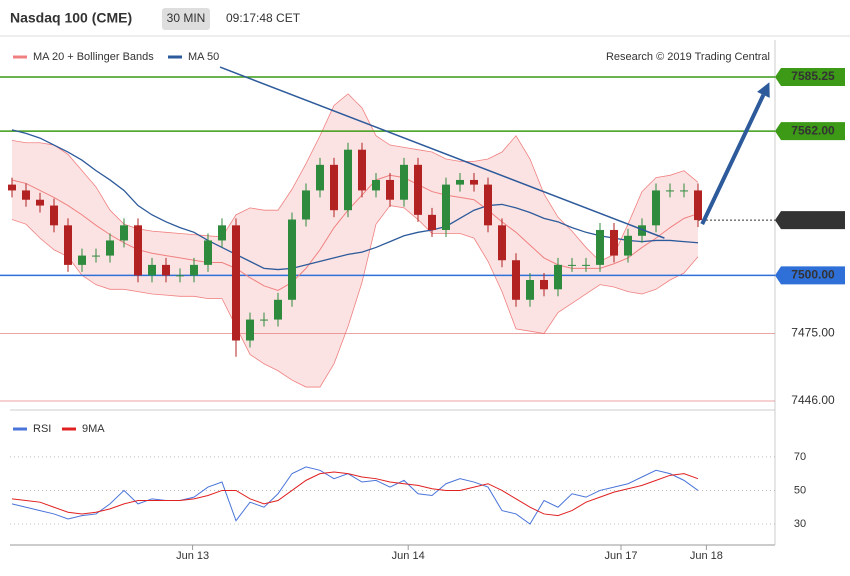 This screenshot has height=576, width=850. What do you see at coordinates (800, 524) in the screenshot?
I see `y-tick-label: 30` at bounding box center [800, 524].